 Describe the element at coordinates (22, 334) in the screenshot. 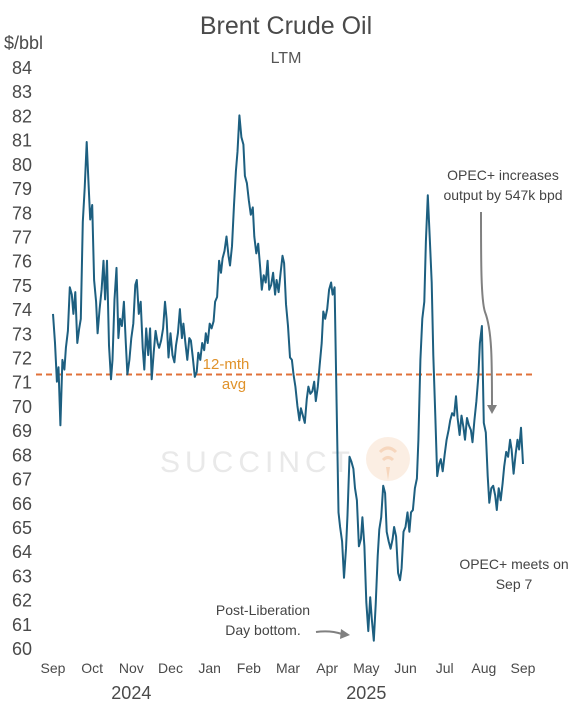

I see `y-tick-label: 73` at that location.